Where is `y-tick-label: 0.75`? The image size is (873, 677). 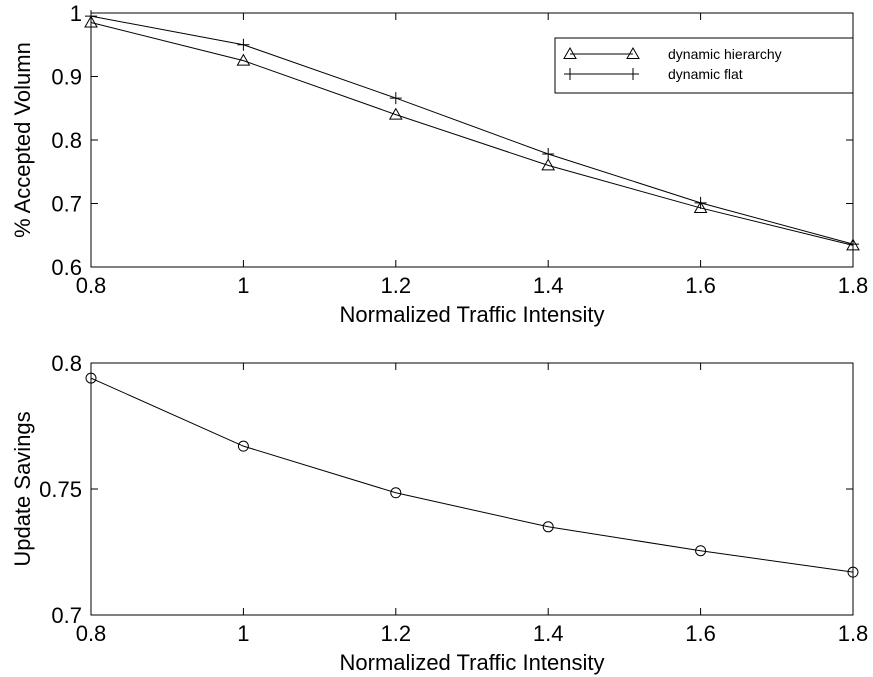 y-tick-label: 0.75 is located at coordinates (60, 489).